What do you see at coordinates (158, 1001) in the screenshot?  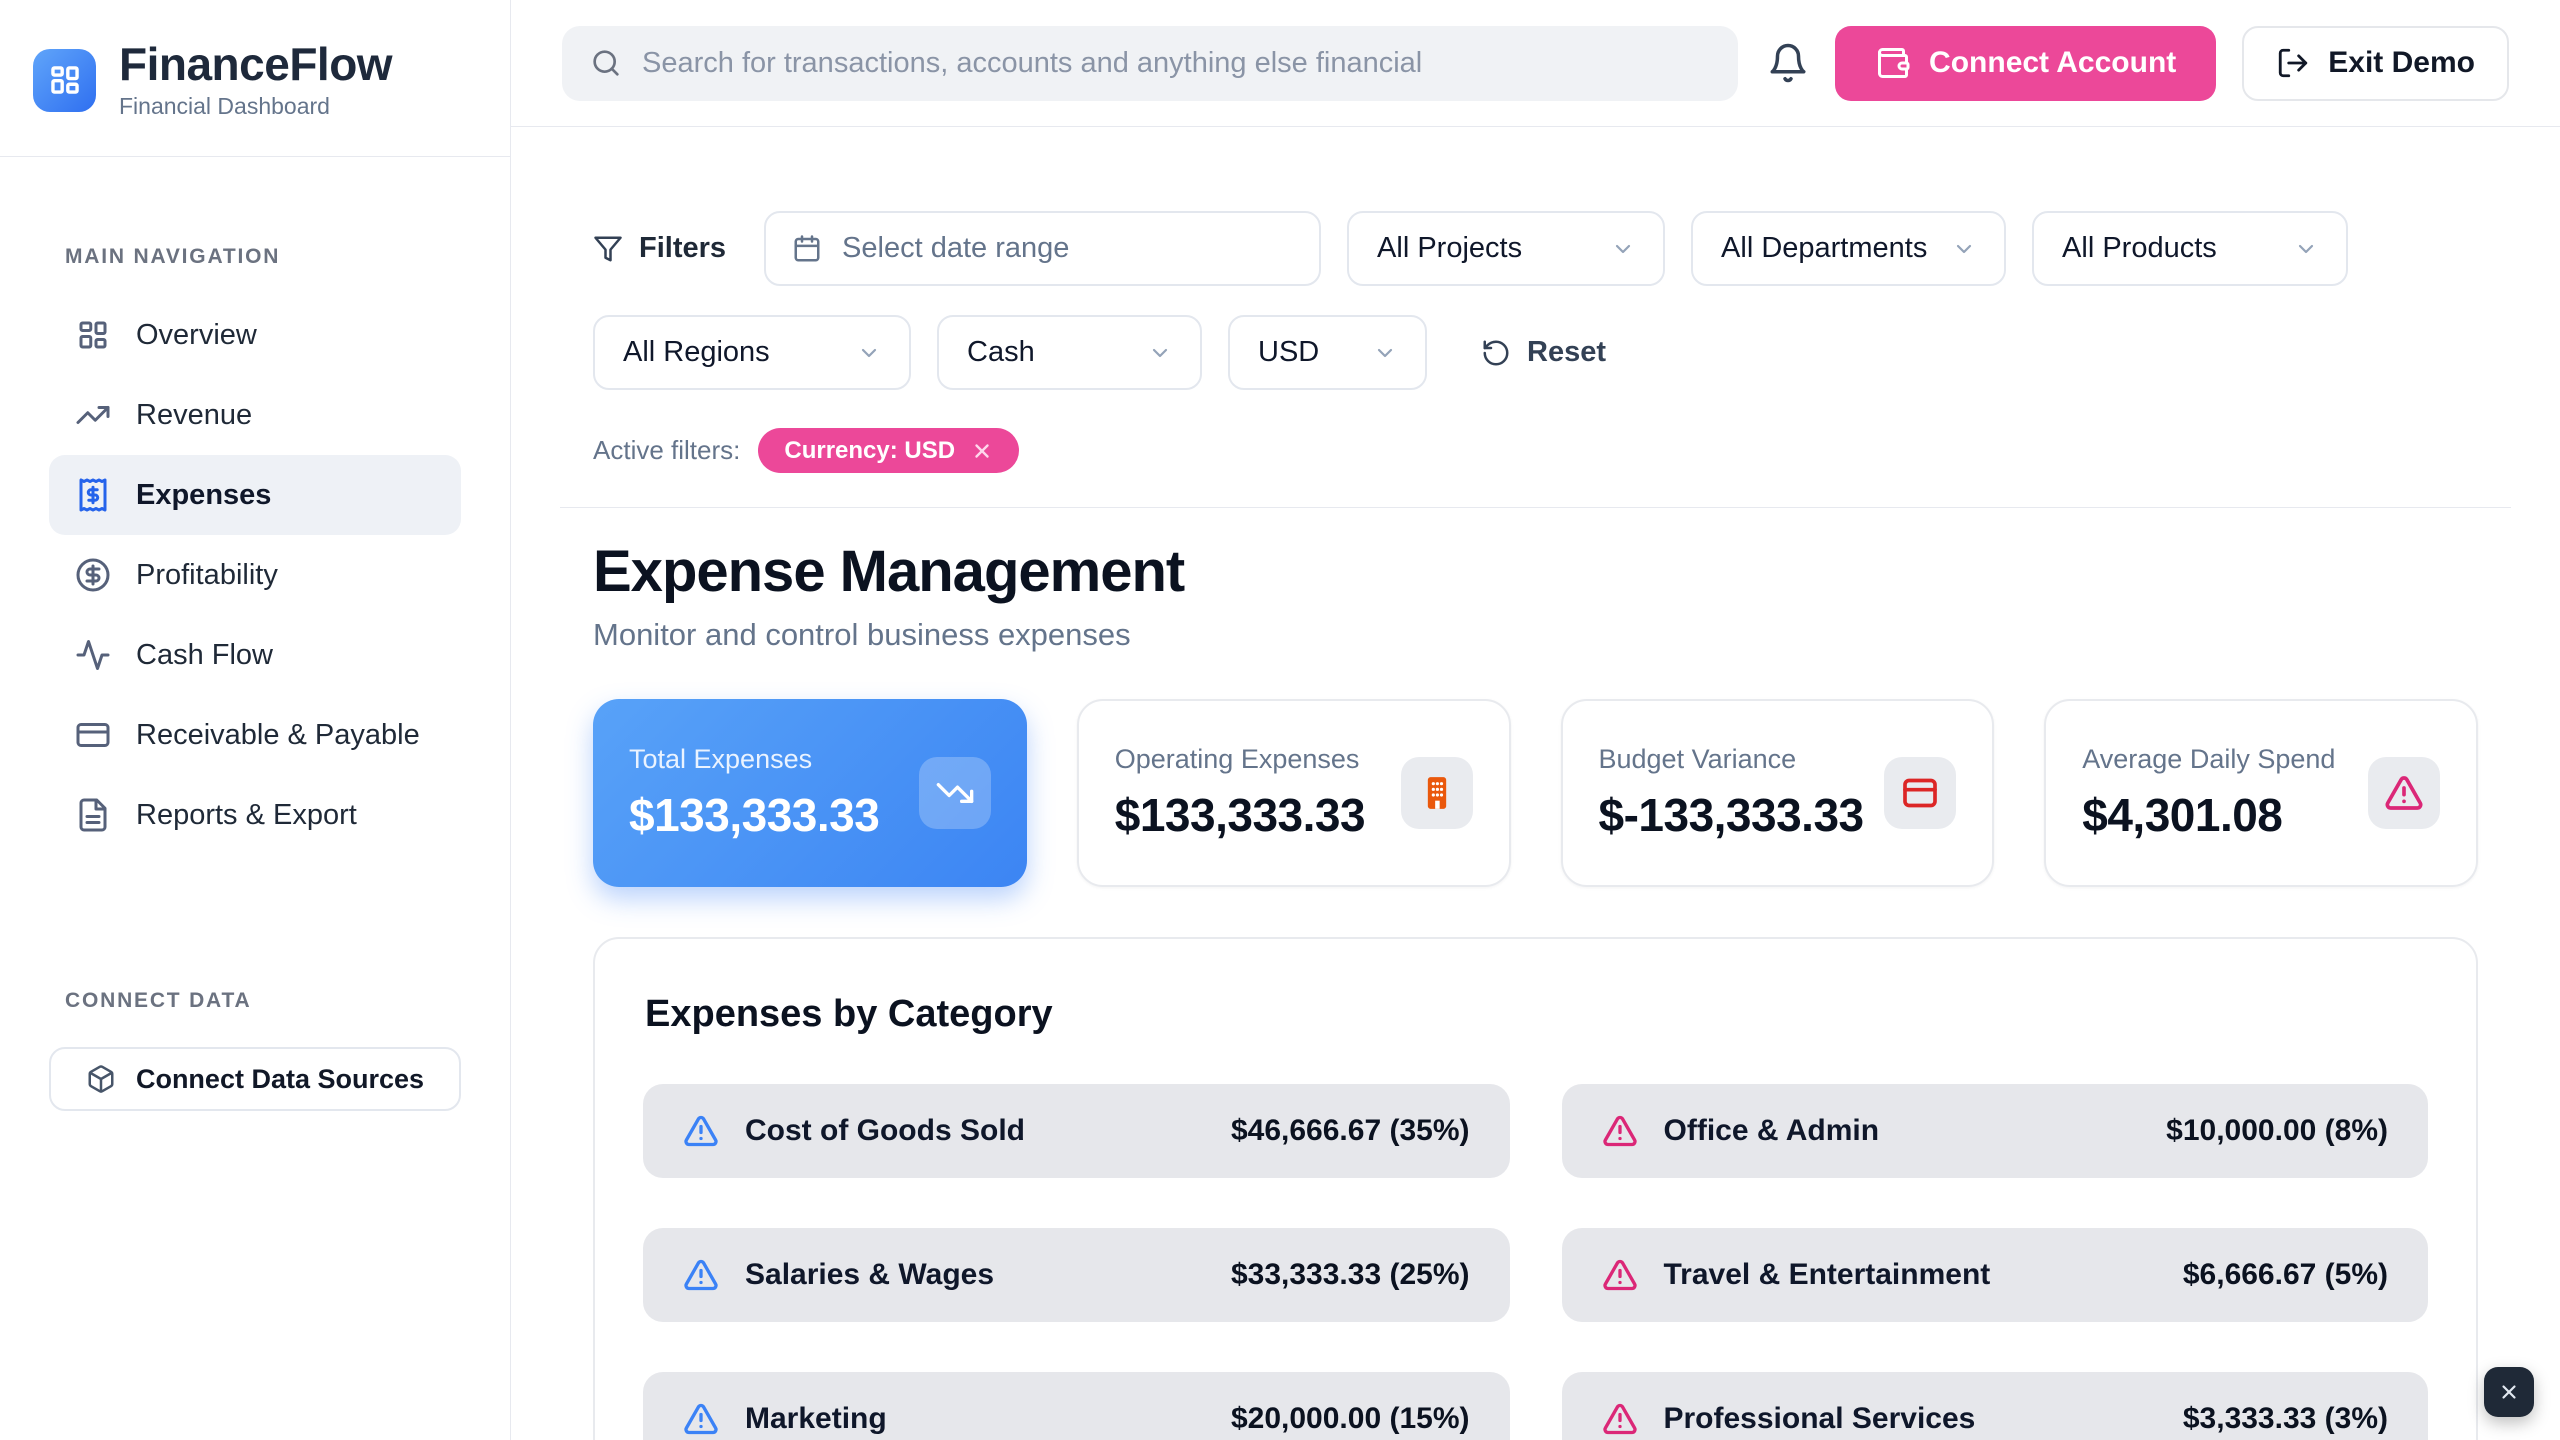 I see `connect-section-label: CONNECT DATA` at bounding box center [158, 1001].